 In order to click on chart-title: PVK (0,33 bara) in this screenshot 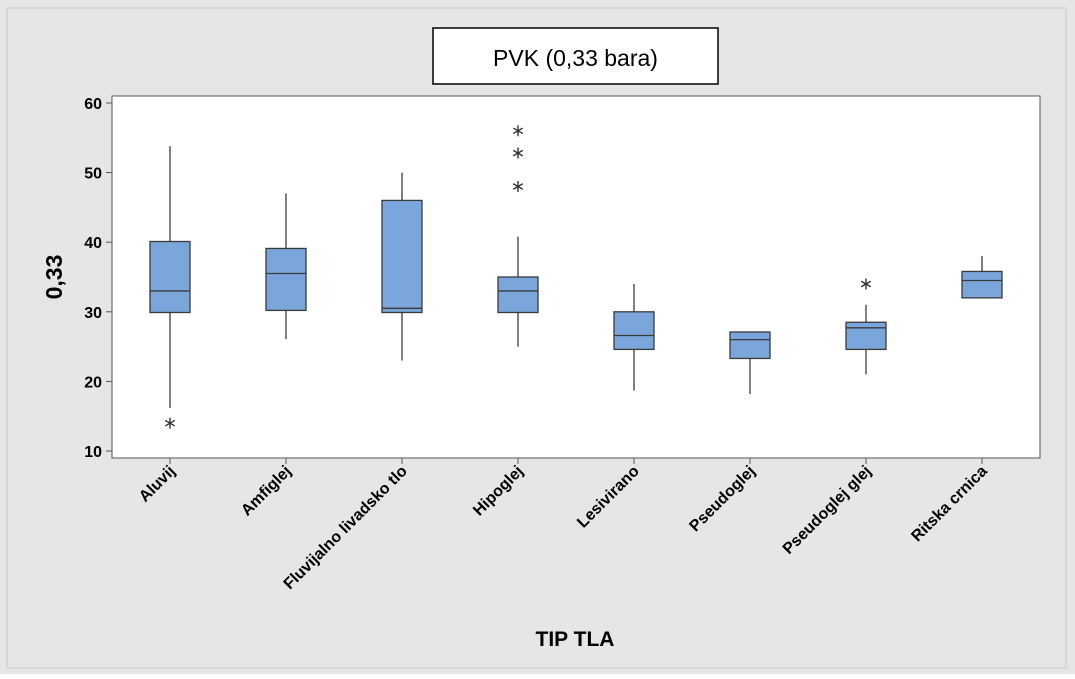, I will do `click(575, 58)`.